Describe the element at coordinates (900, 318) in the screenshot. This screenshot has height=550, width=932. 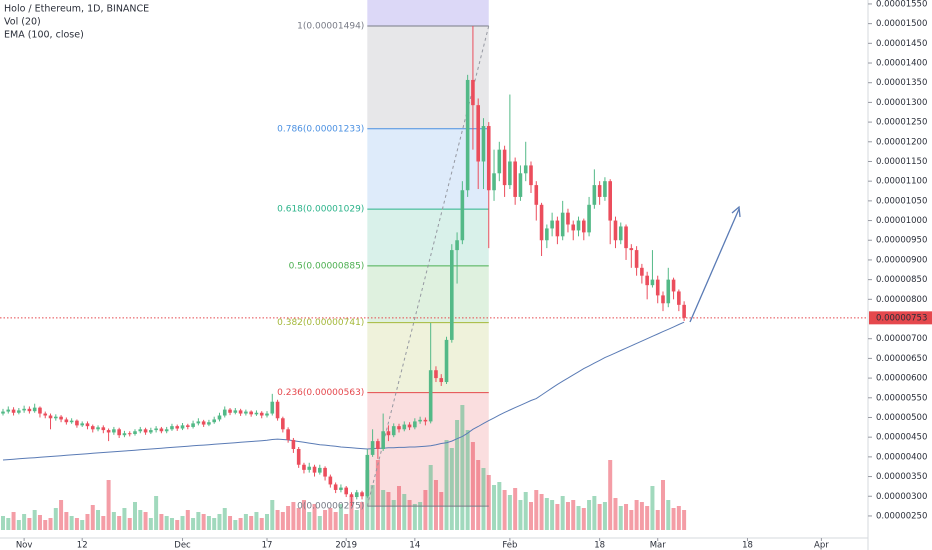
I see `last-price-badge` at that location.